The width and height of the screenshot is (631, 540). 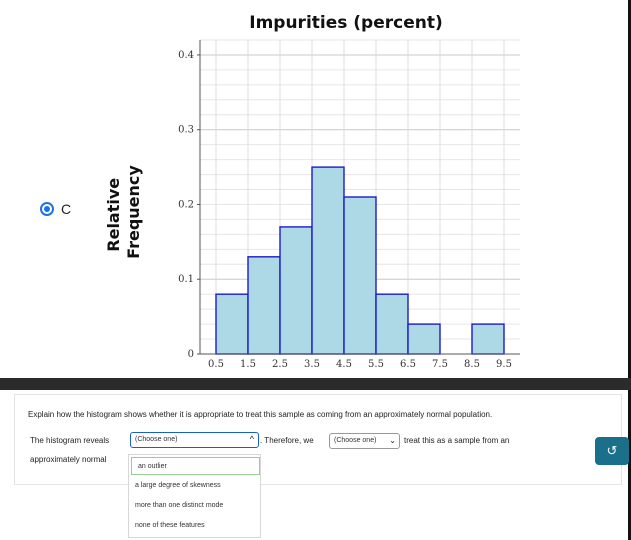 I want to click on dropdown-option-multiple-modes: more than one distinct mode, so click(x=179, y=505).